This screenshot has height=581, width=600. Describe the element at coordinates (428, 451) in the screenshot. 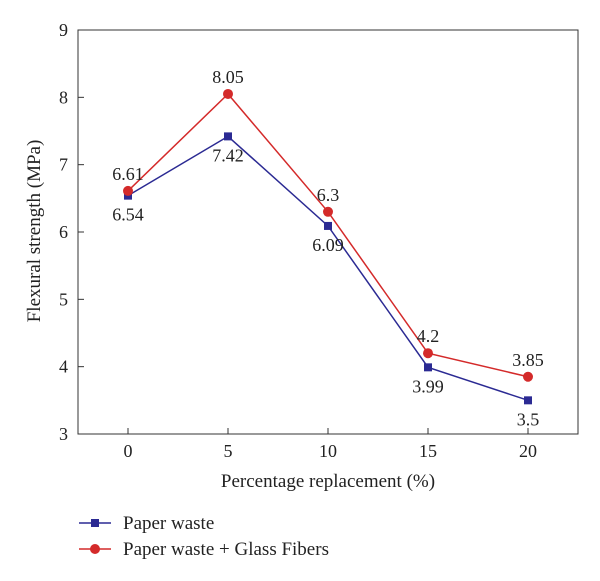

I see `x-tick-label: 15` at that location.